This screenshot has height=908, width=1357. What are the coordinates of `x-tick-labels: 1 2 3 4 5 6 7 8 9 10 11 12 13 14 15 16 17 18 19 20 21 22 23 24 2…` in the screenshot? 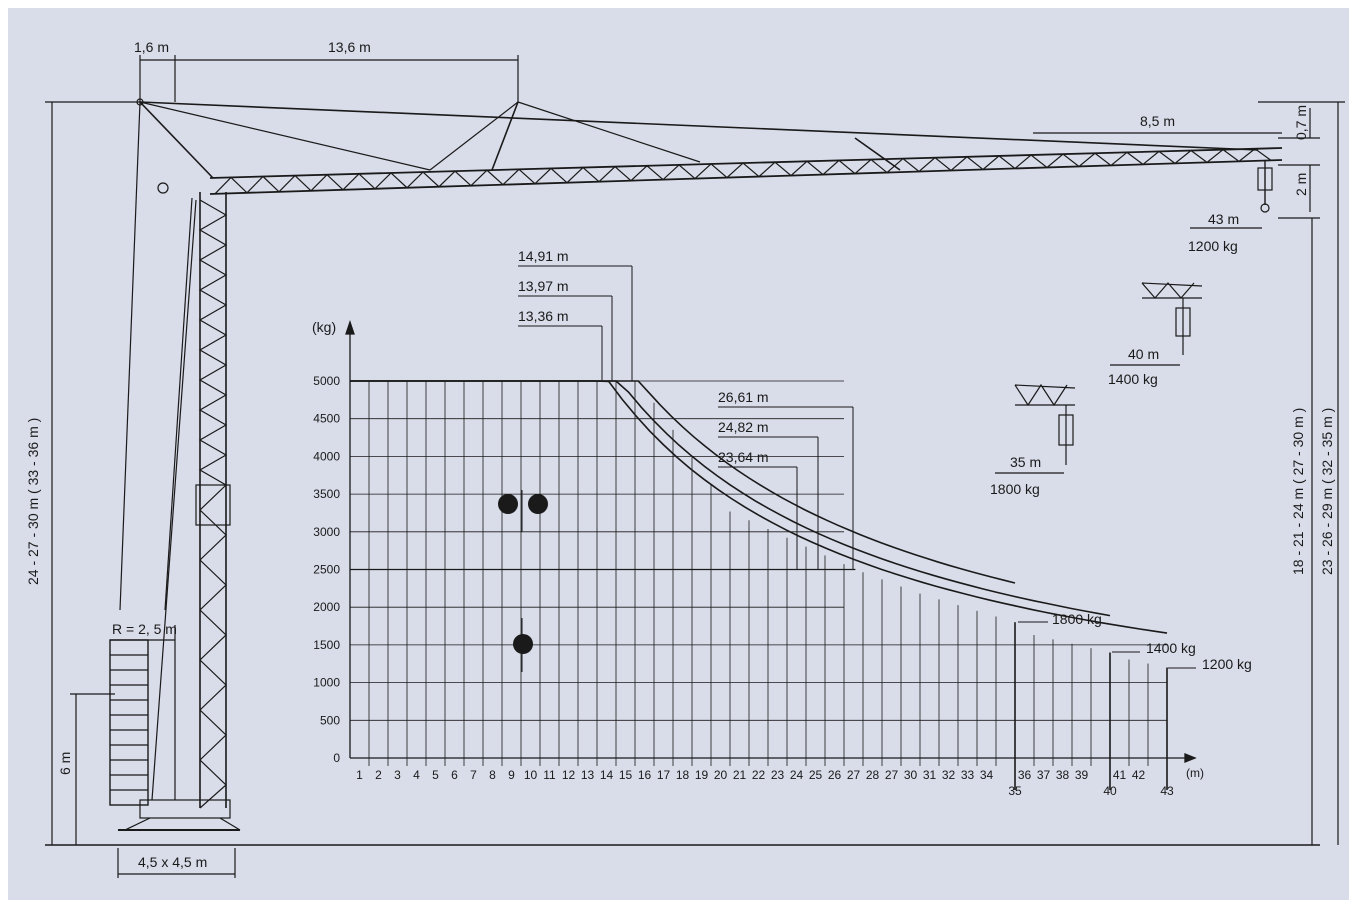 It's located at (765, 783).